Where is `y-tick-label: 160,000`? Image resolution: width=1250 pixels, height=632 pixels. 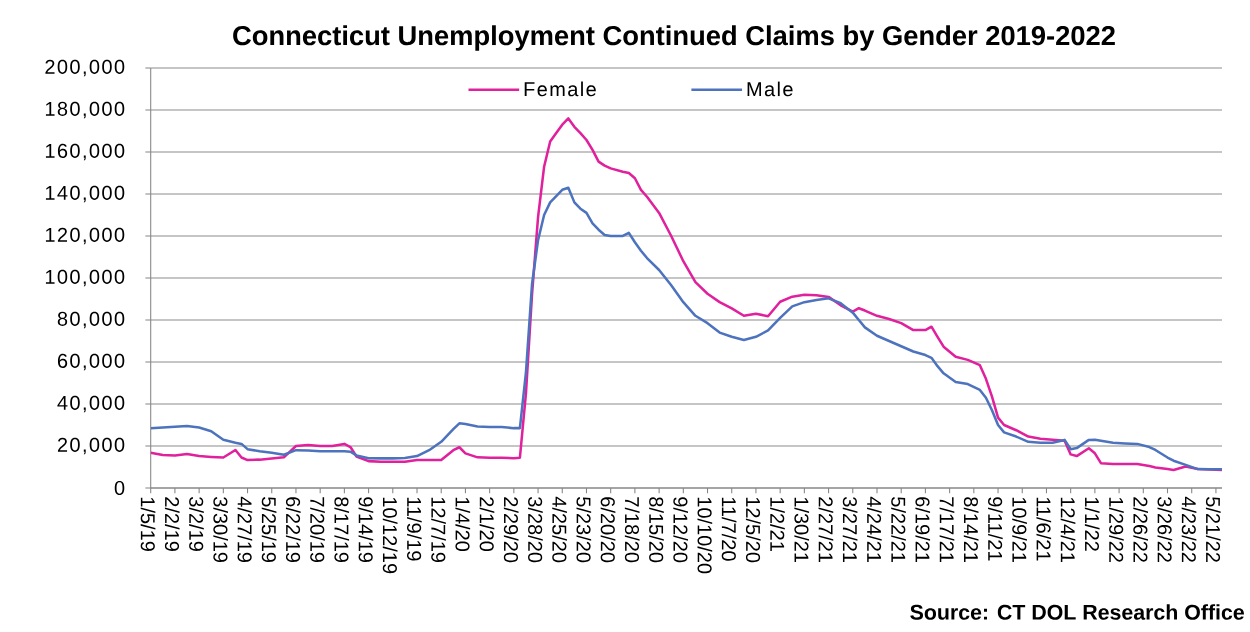 y-tick-label: 160,000 is located at coordinates (85, 152).